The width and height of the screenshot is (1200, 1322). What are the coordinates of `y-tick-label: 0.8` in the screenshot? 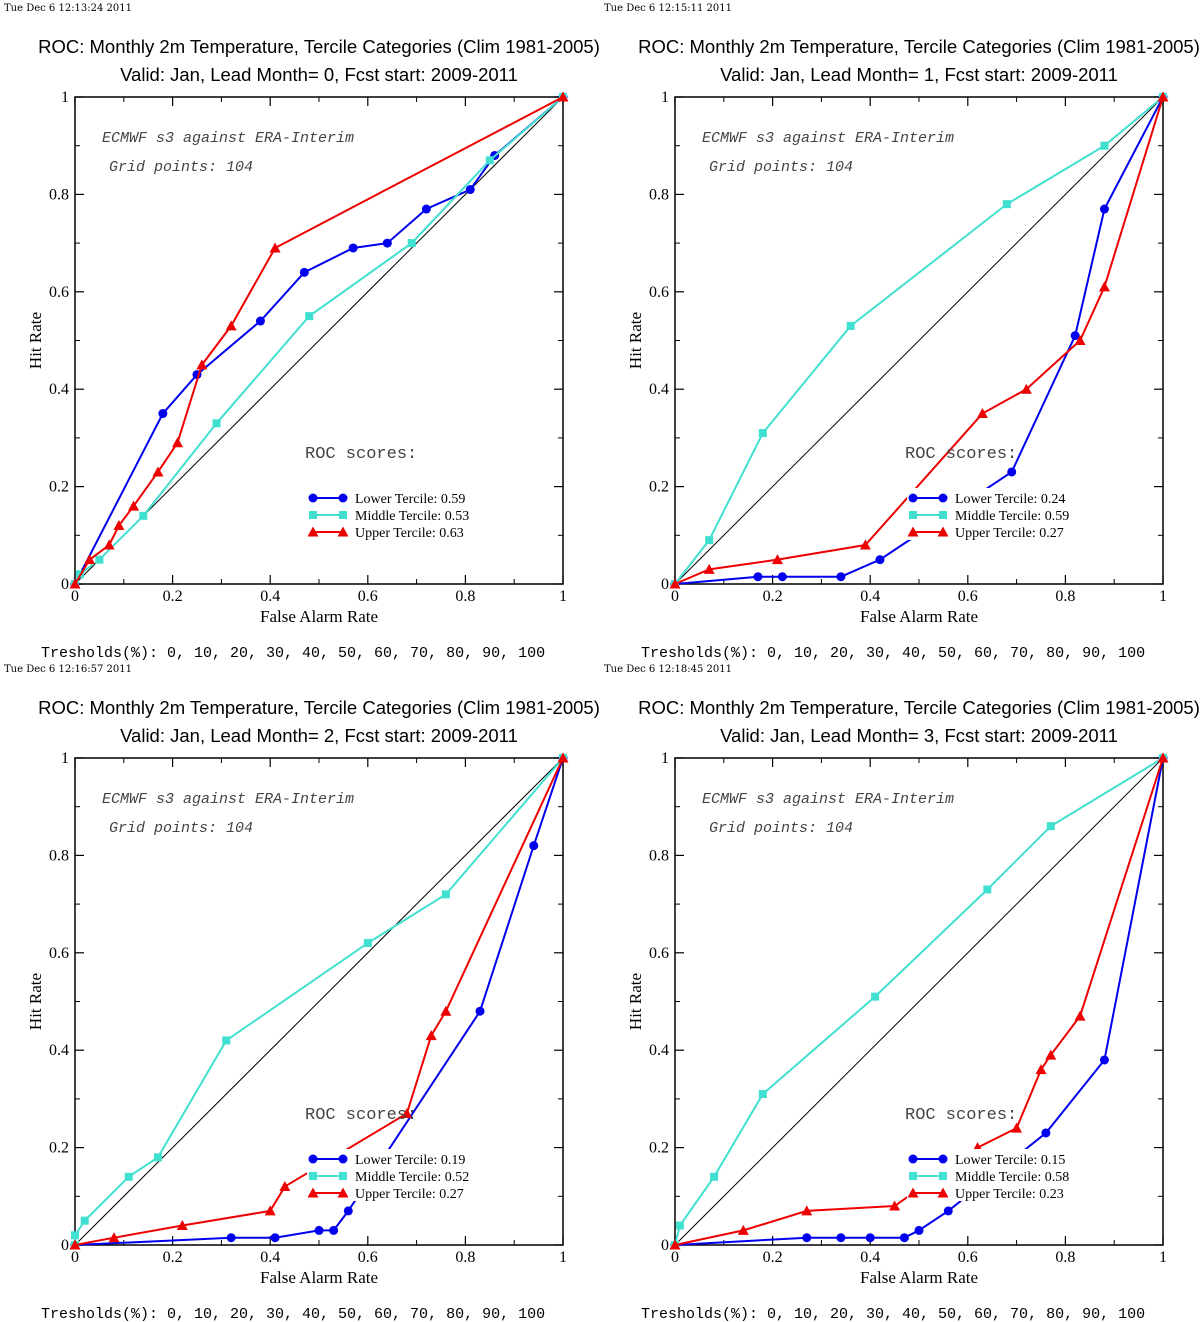 It's located at (59, 194).